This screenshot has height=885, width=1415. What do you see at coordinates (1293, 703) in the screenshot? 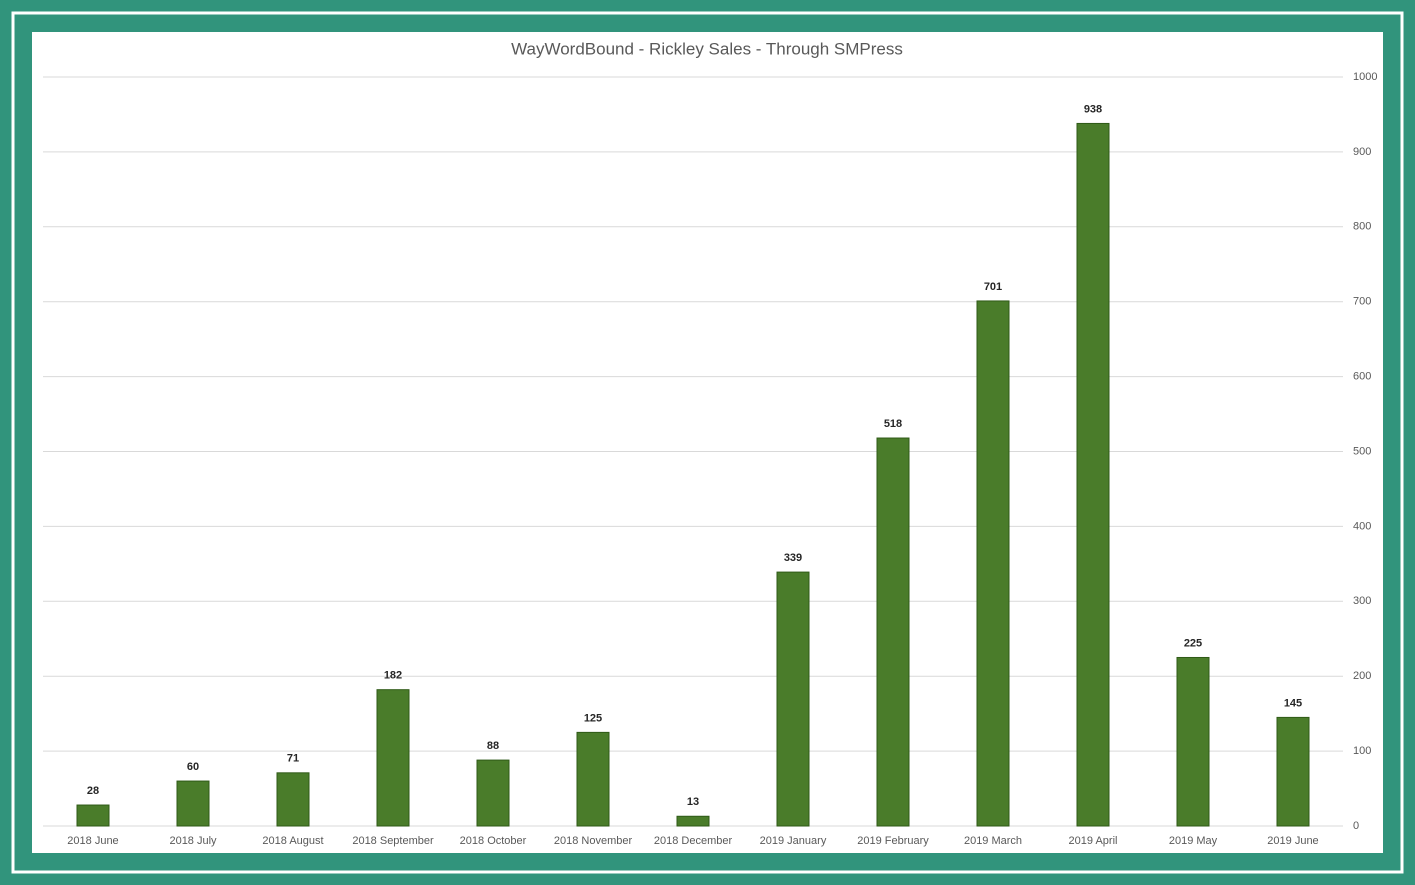
I see `value-label: 145` at bounding box center [1293, 703].